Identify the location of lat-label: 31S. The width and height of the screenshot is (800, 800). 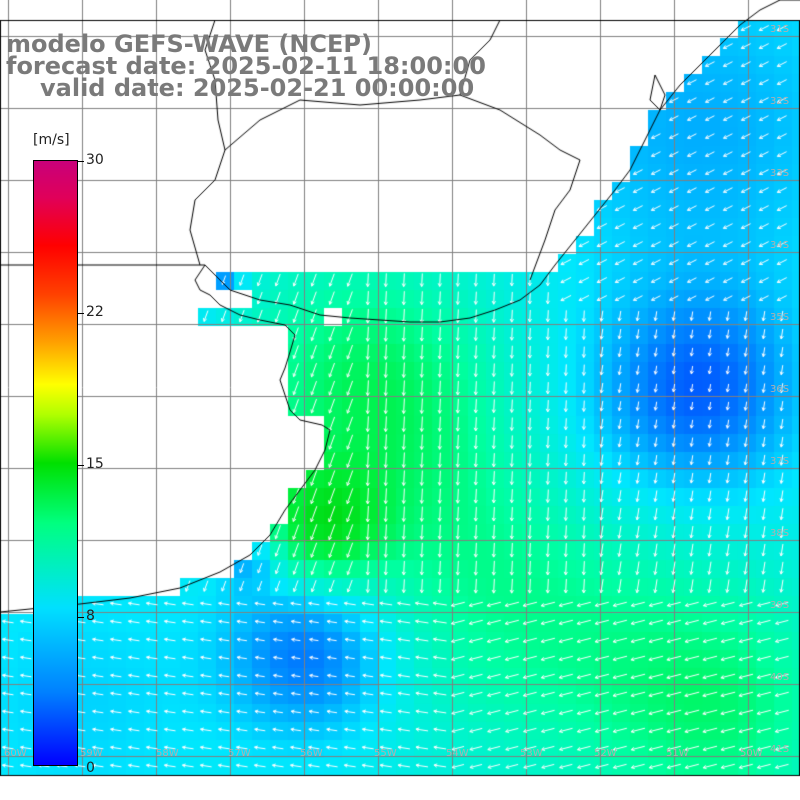
(780, 29).